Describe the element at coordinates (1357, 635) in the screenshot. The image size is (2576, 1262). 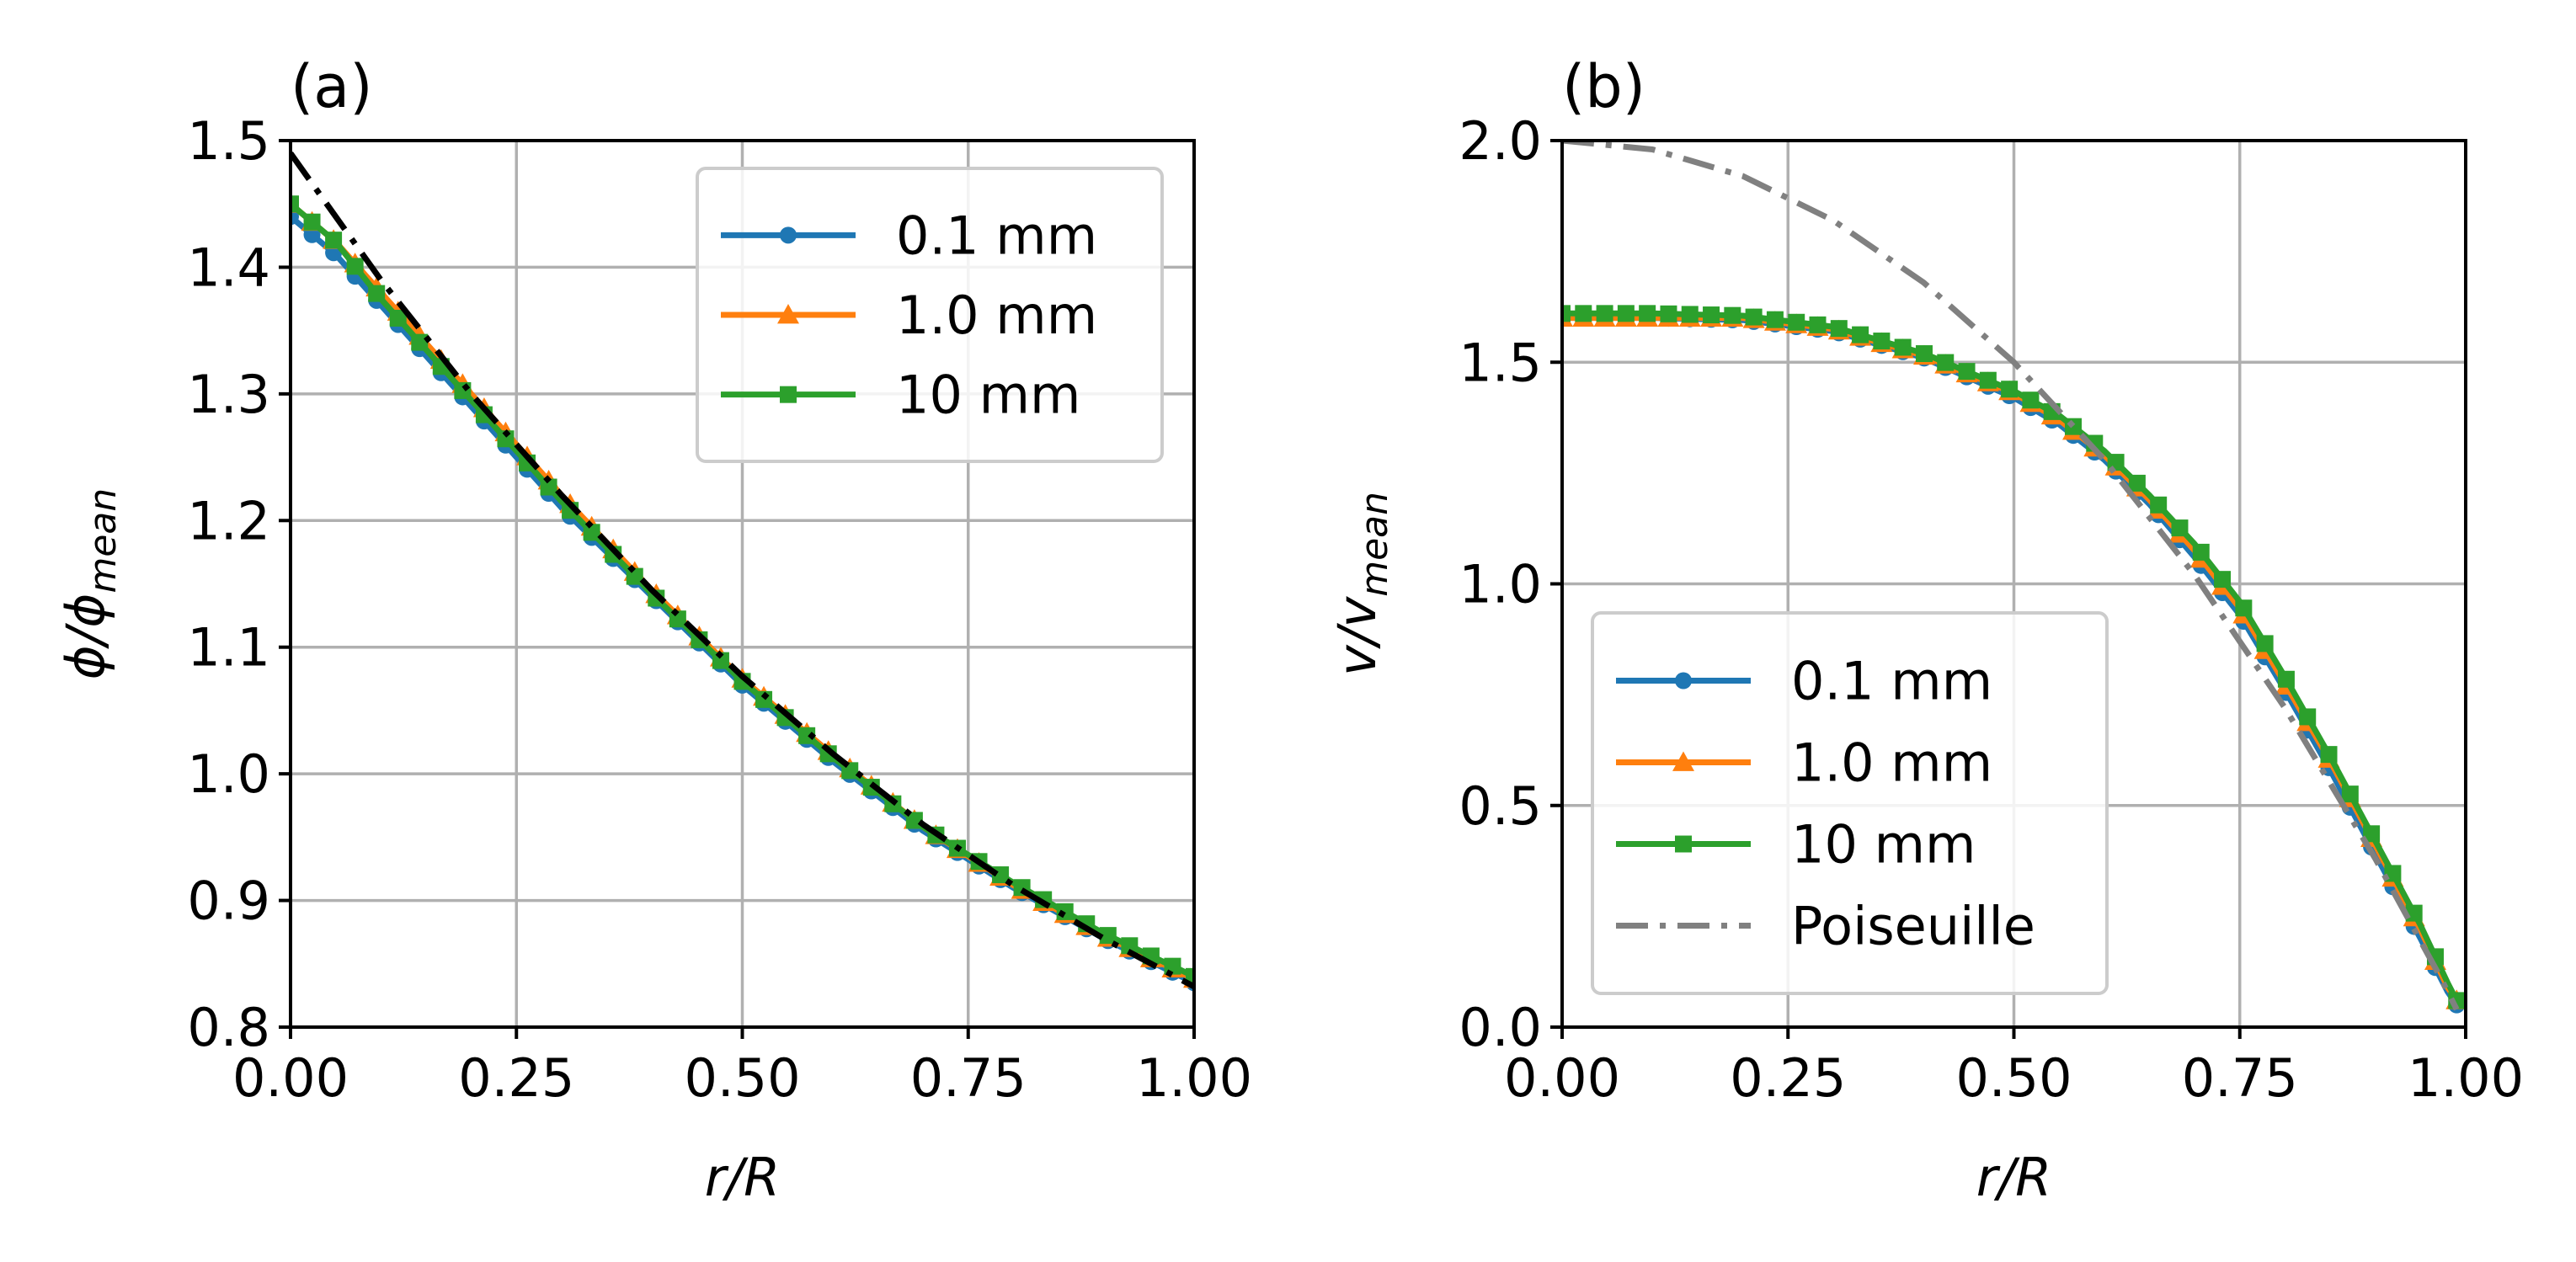
I see `y-axis-label-main: v/v` at that location.